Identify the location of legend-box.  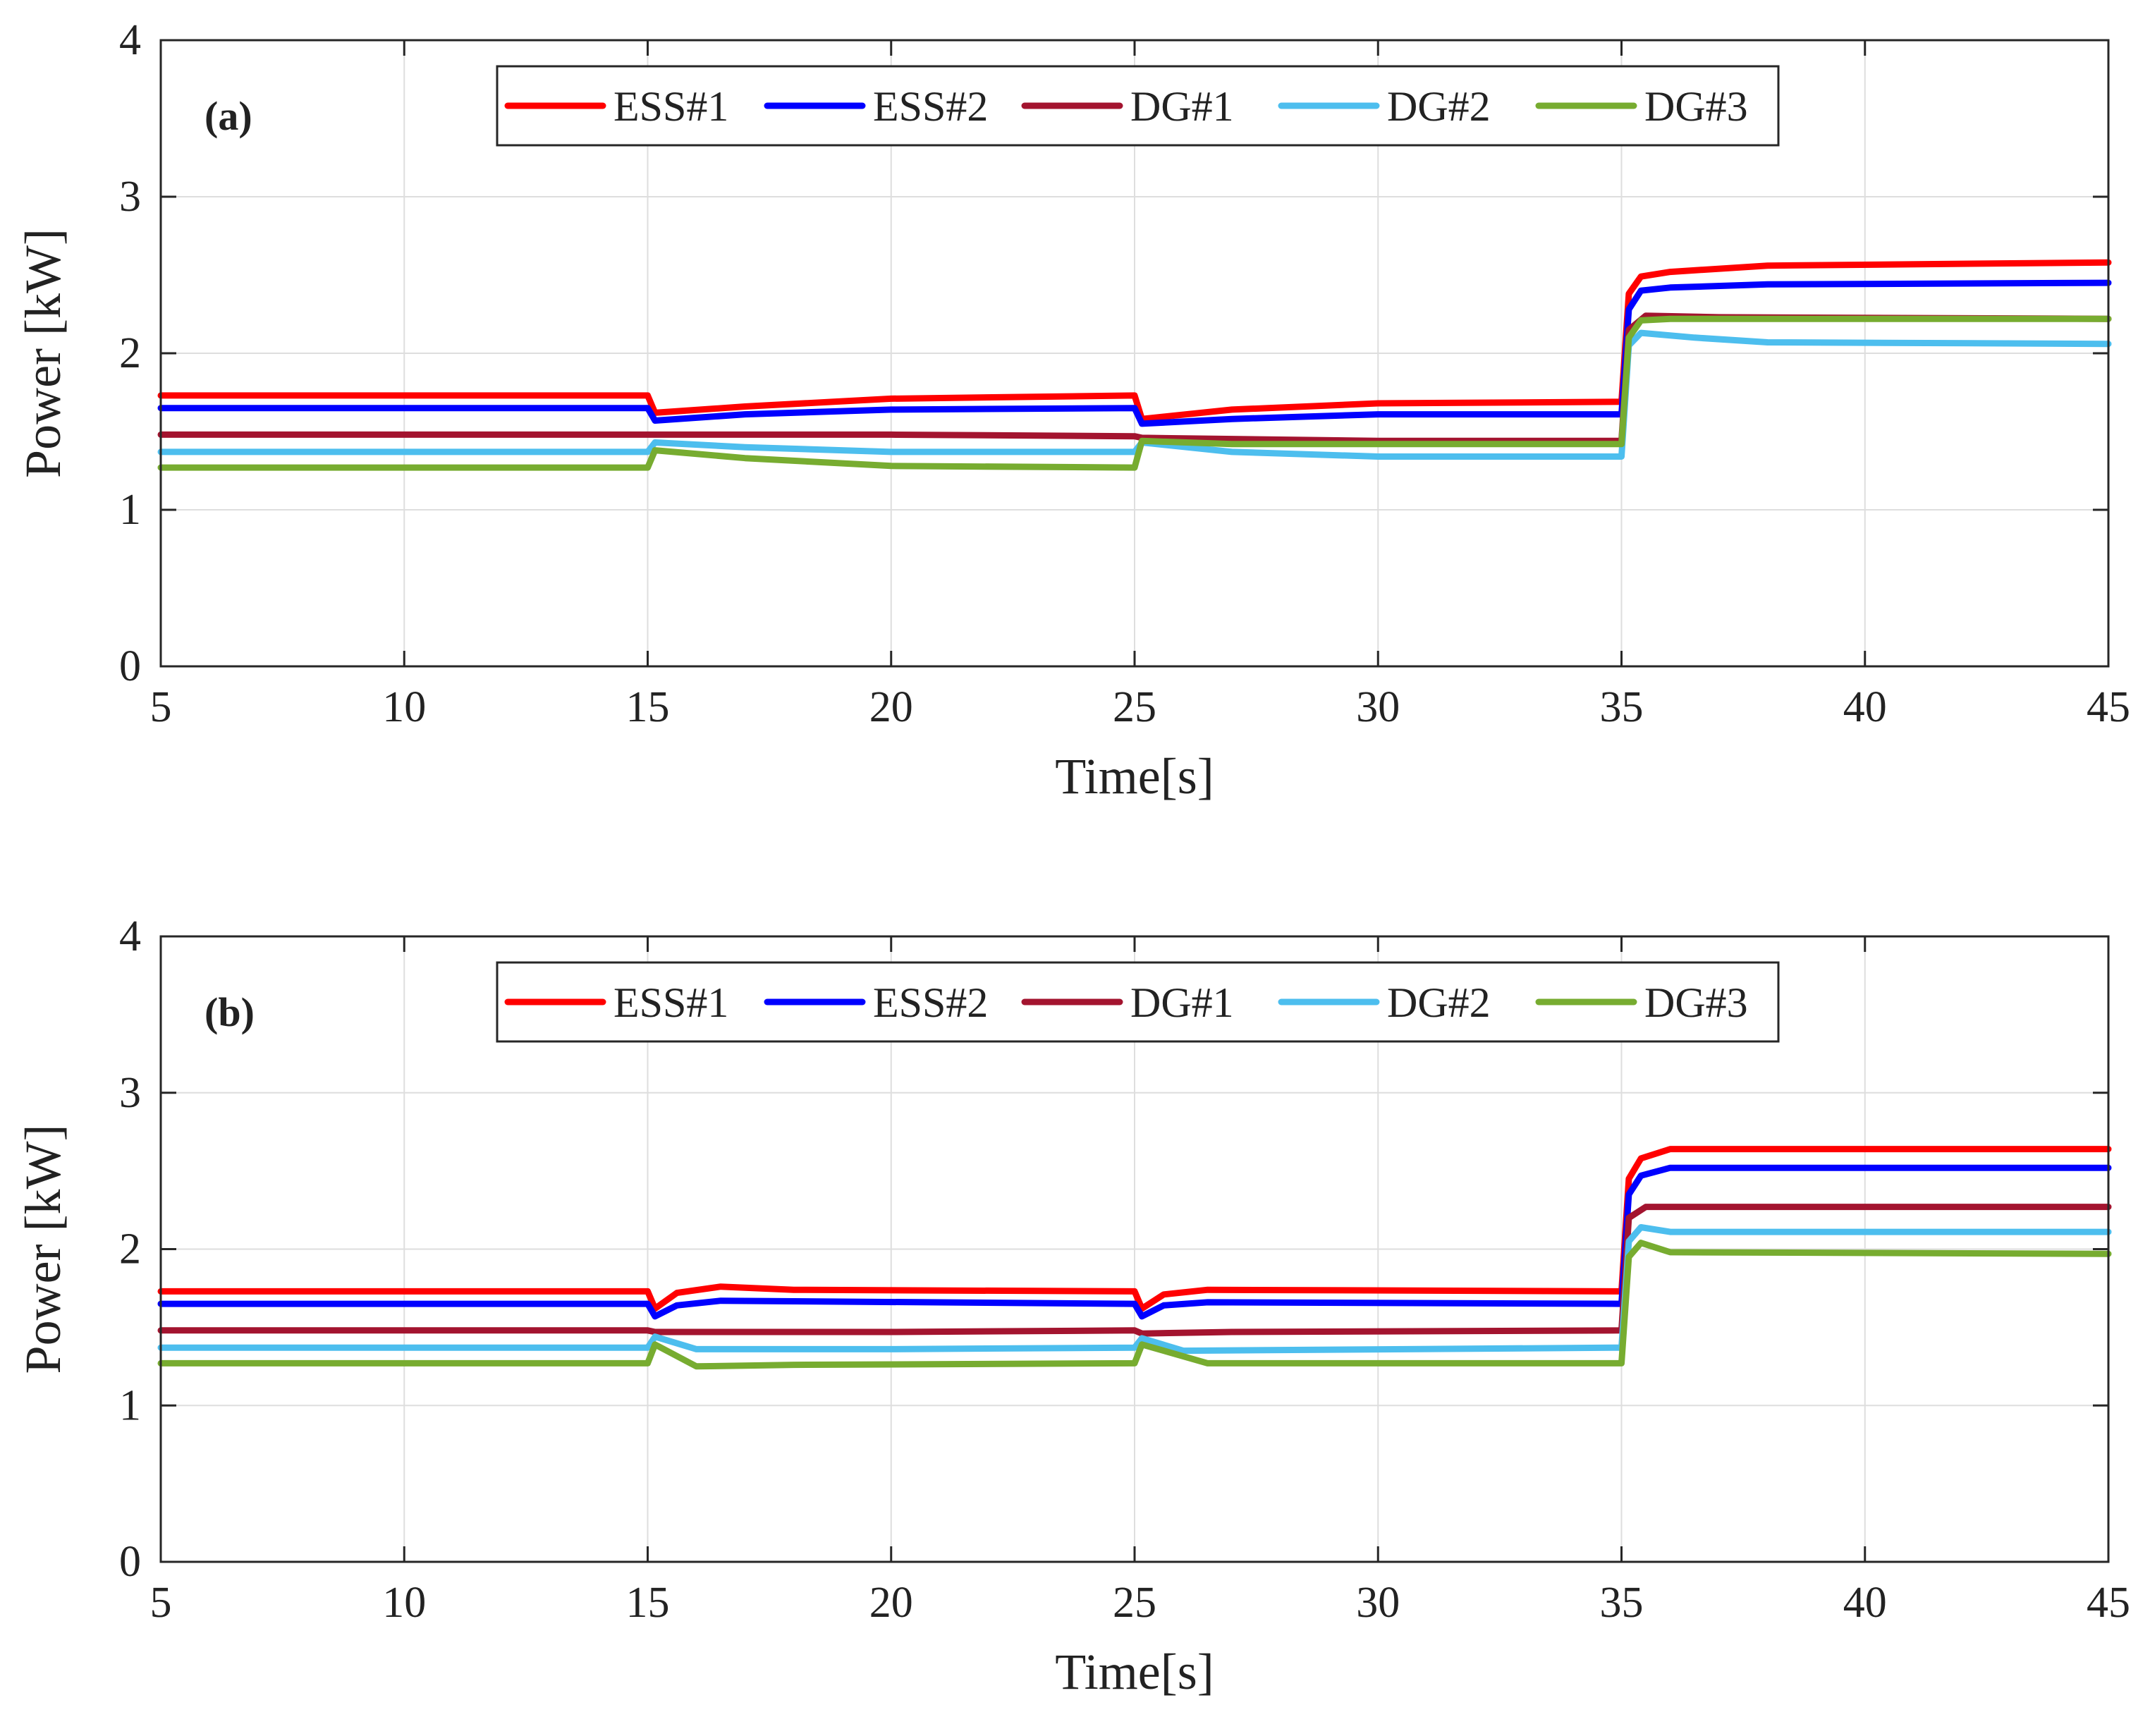
(1138, 106).